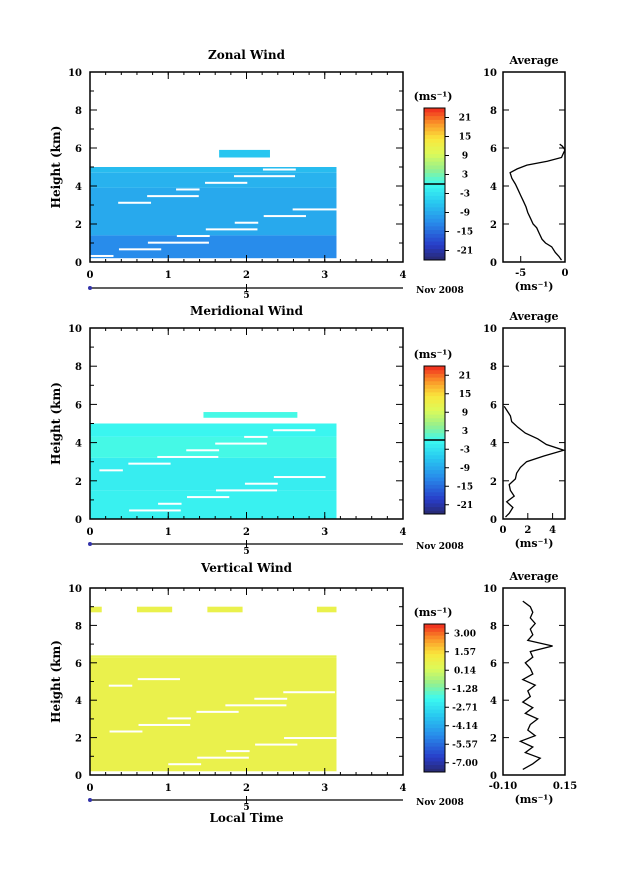 Image resolution: width=627 pixels, height=872 pixels. What do you see at coordinates (434, 698) in the screenshot?
I see `colorbar-frame` at bounding box center [434, 698].